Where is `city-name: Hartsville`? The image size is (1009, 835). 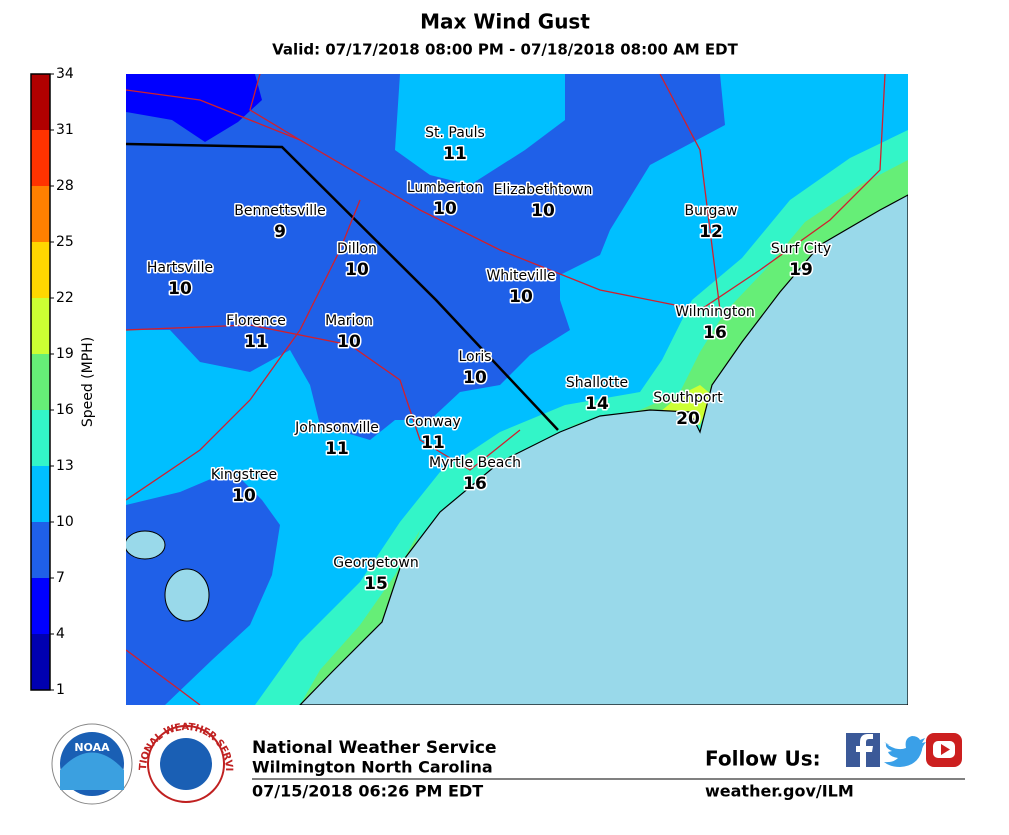
city-name: Hartsville is located at coordinates (180, 268).